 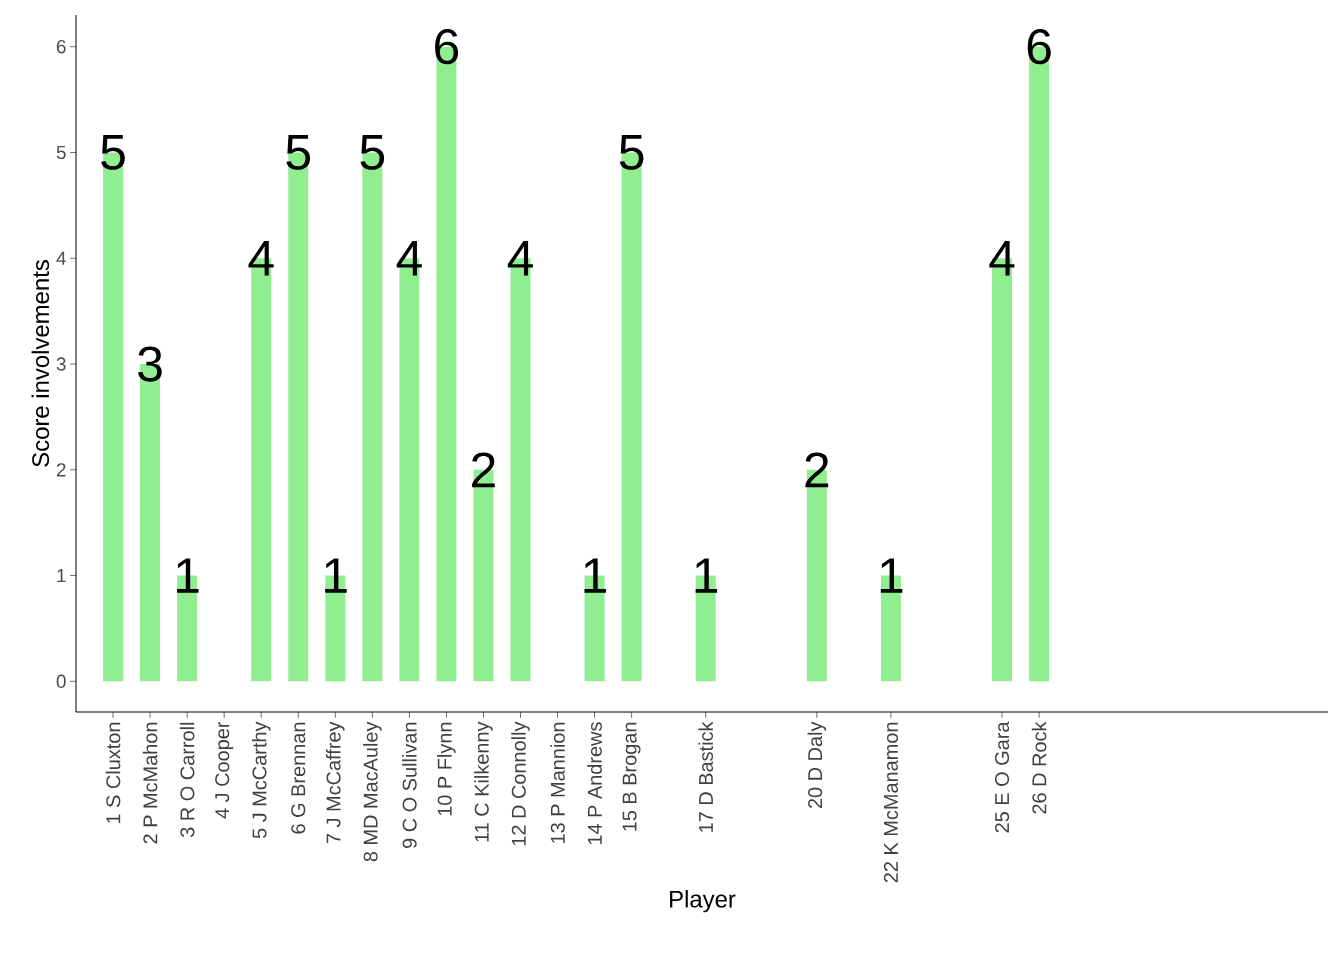 I want to click on y-tick-label: 0, so click(x=61, y=681).